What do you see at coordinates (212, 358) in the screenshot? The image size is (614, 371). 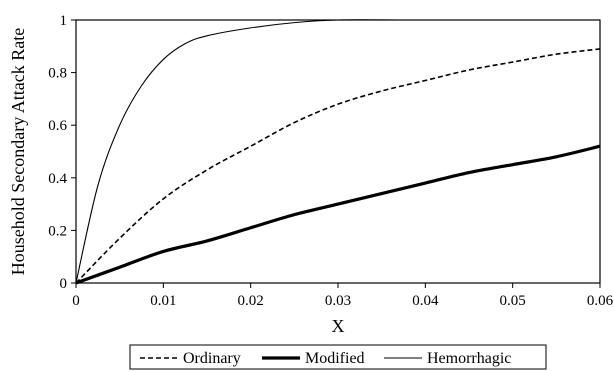 I see `legend-label-ordinary: Ordinary` at bounding box center [212, 358].